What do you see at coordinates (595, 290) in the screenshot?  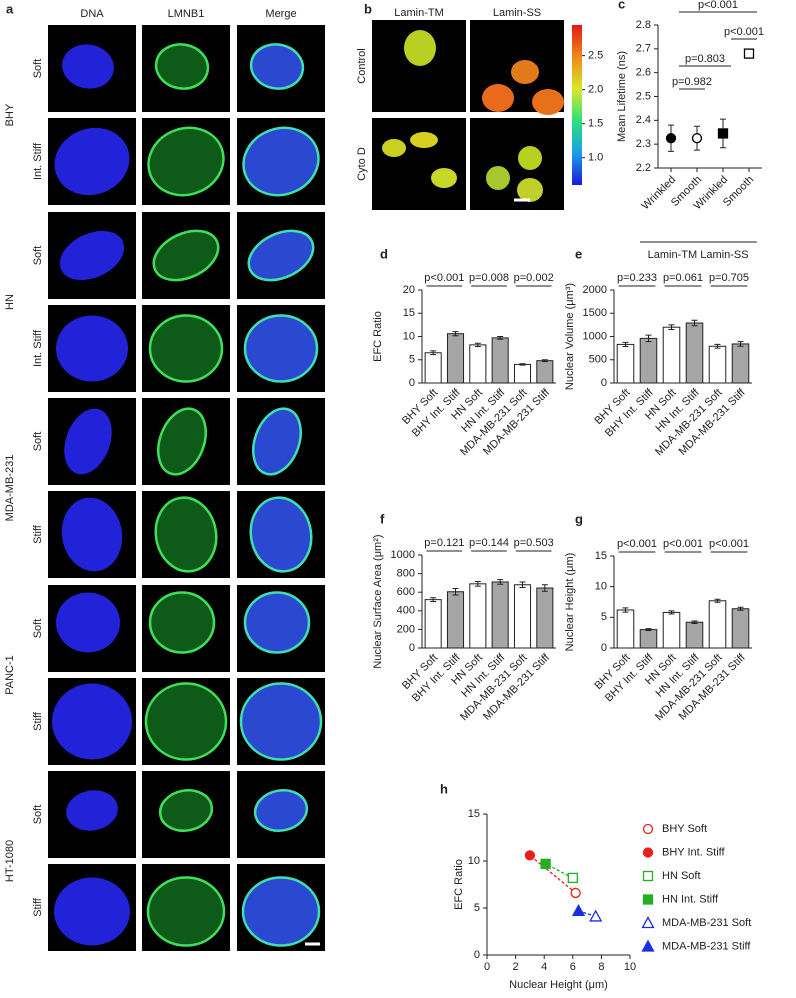 I see `y-tick-label: 2000` at bounding box center [595, 290].